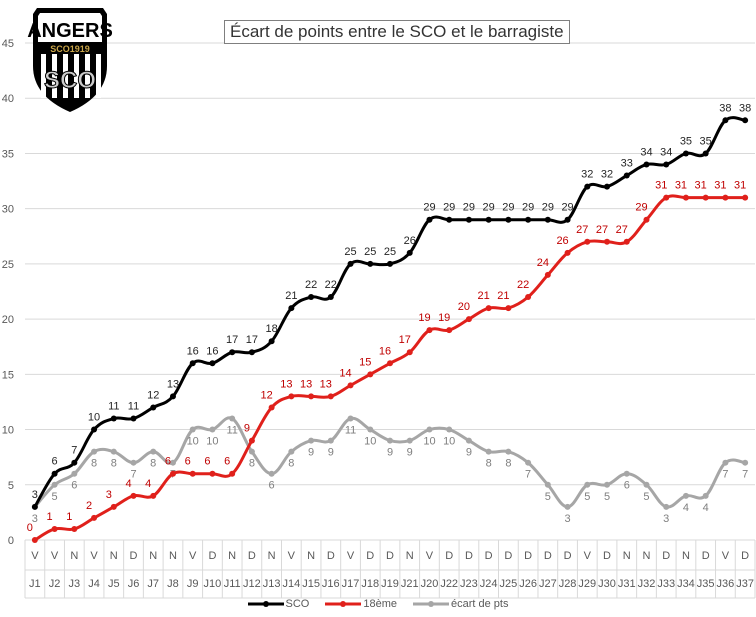 This screenshot has width=756, height=617. What do you see at coordinates (8, 320) in the screenshot?
I see `y-tick-label: 20` at bounding box center [8, 320].